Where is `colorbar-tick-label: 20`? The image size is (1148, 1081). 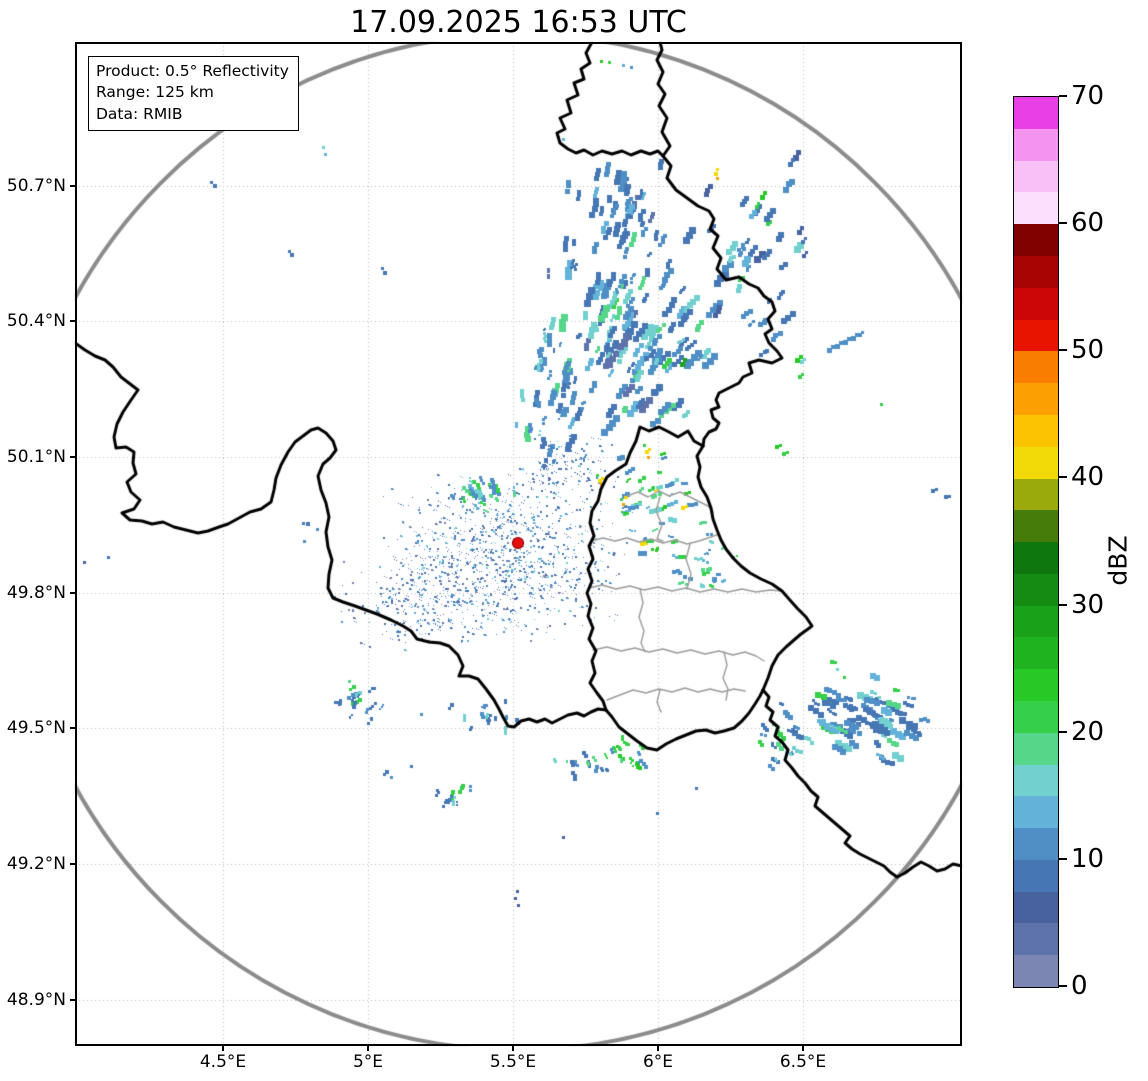 colorbar-tick-label: 20 is located at coordinates (1088, 731).